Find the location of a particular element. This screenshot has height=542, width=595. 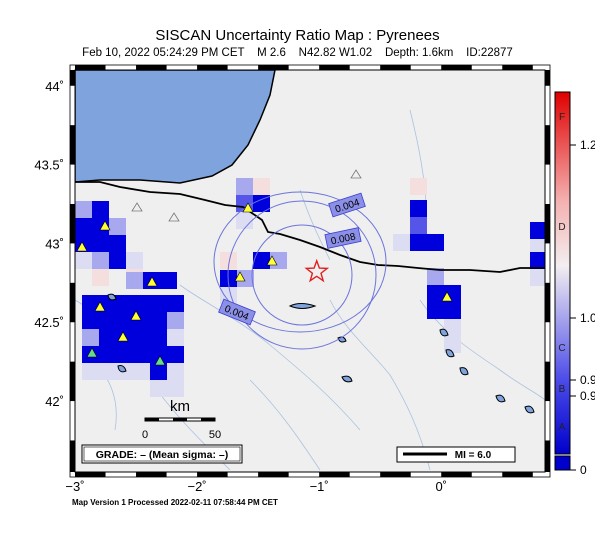

grade-box: GRADE: – (Mean sigma: –) is located at coordinates (162, 454).